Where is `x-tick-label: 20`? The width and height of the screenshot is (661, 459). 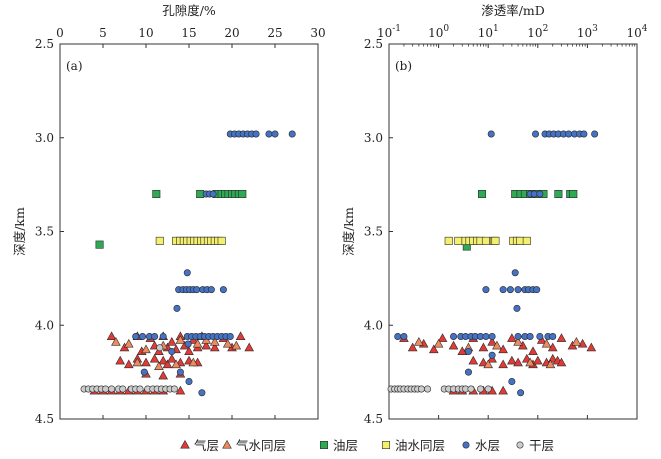
x-tick-label: 20 is located at coordinates (231, 33).